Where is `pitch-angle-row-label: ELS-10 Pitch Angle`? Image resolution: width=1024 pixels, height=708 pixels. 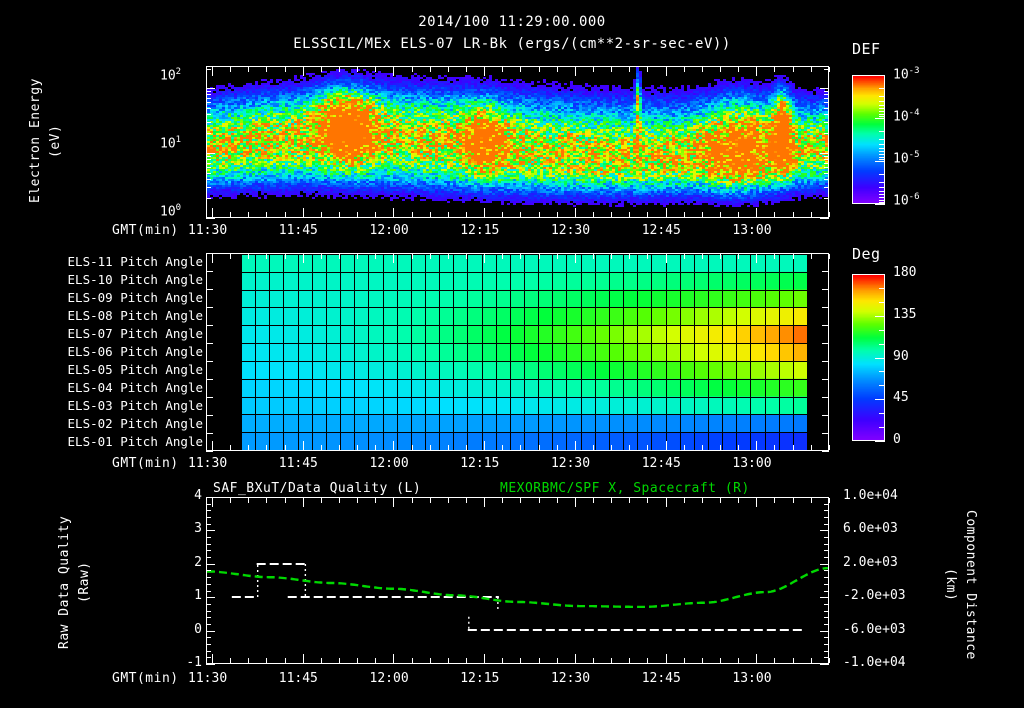 pitch-angle-row-label: ELS-10 Pitch Angle is located at coordinates (135, 279).